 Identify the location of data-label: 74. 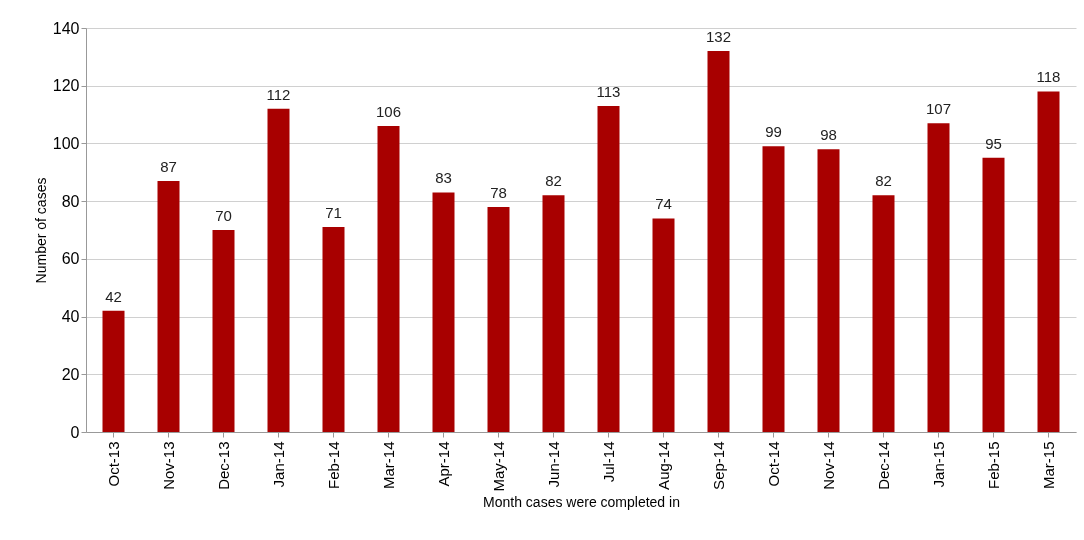
(663, 204).